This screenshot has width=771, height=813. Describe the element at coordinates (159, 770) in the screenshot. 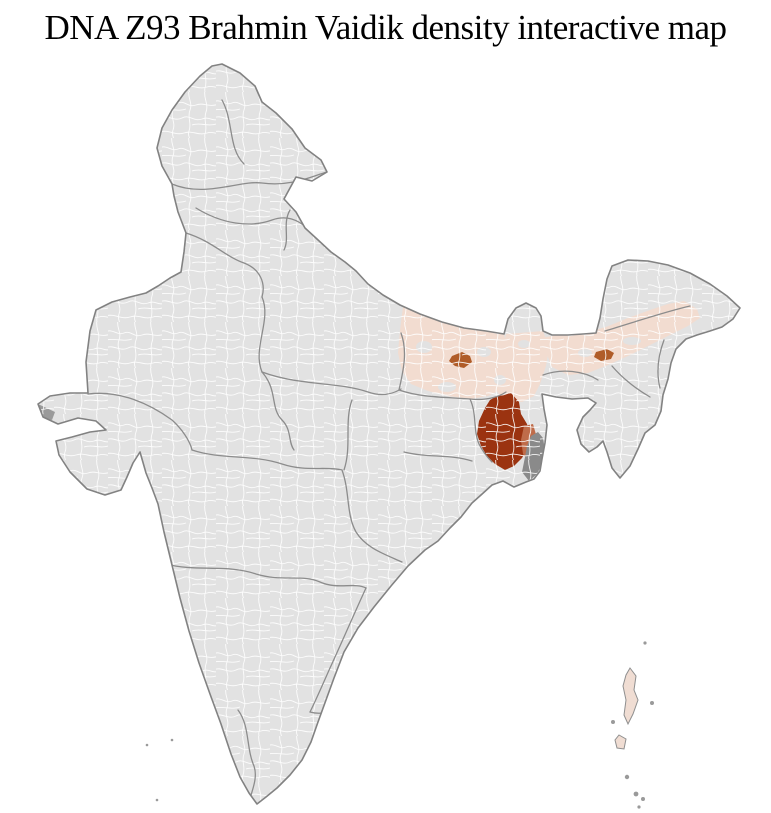

I see `region-lakshadweep-islands` at that location.